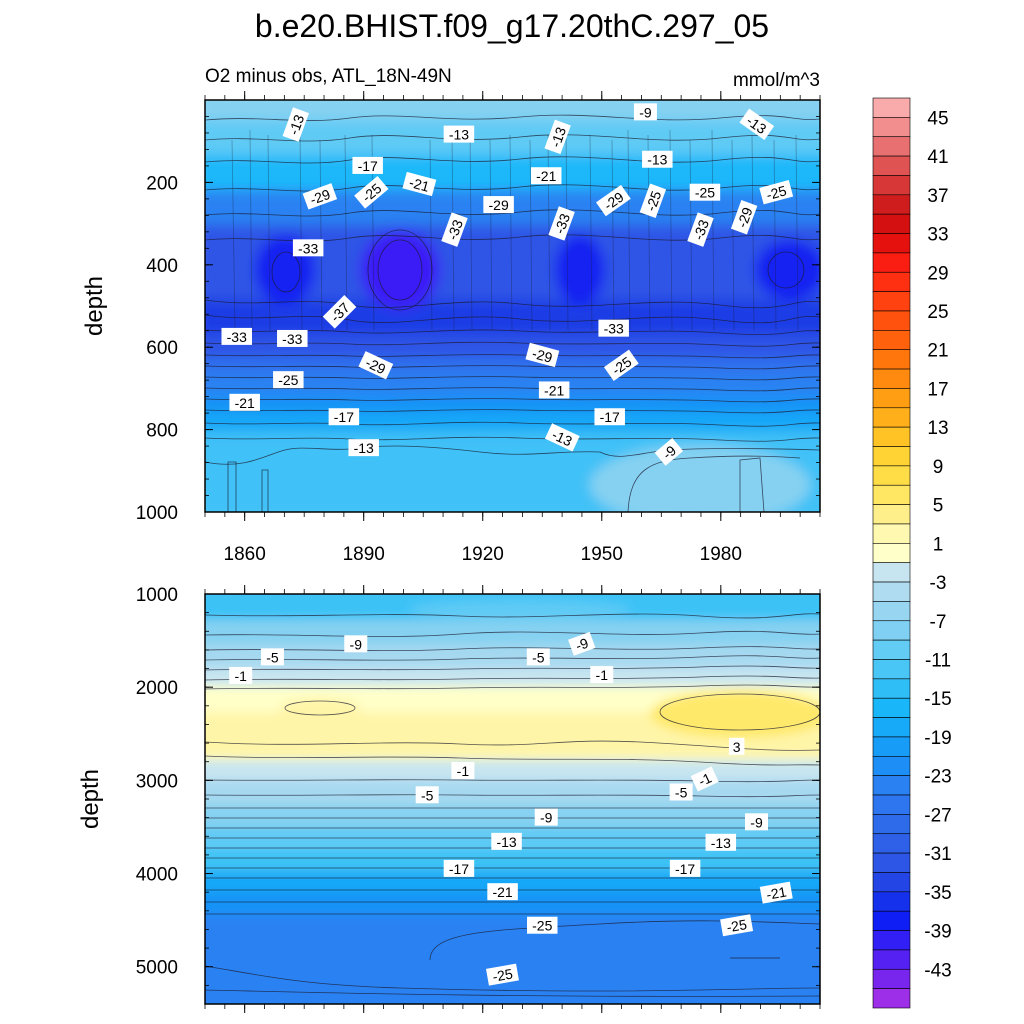 The width and height of the screenshot is (1024, 1024). I want to click on colorbar-tick-label: 41, so click(937, 157).